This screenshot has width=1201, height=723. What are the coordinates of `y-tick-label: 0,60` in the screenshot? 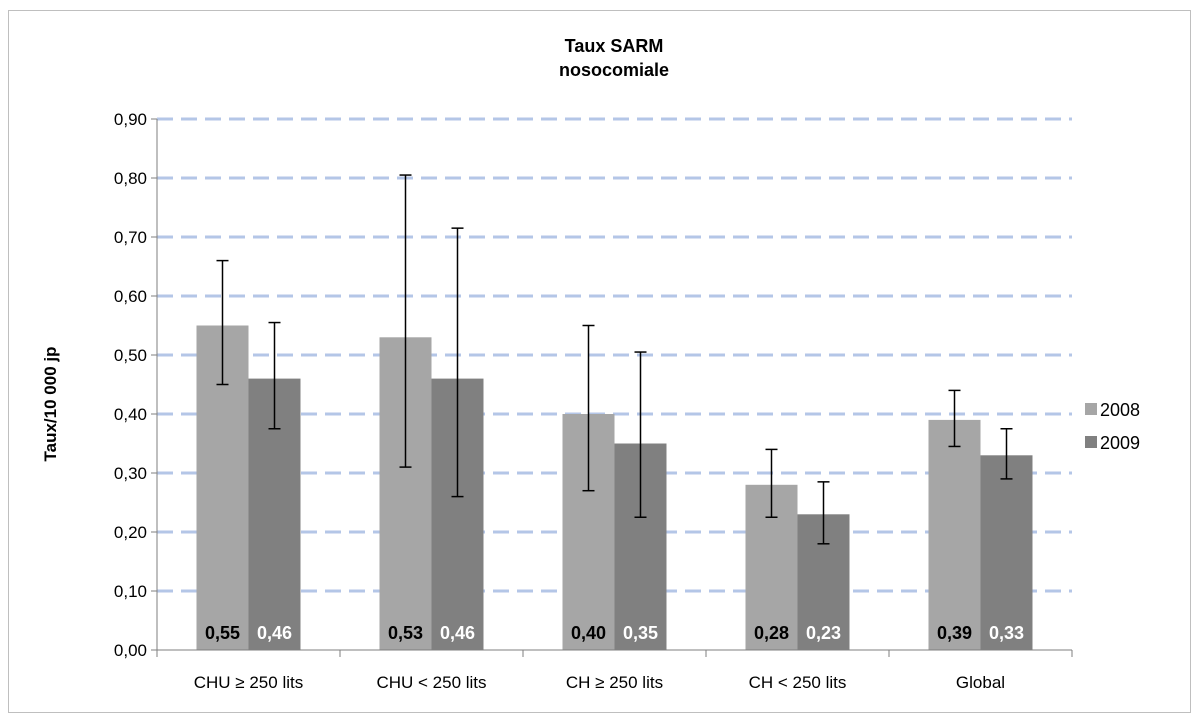 It's located at (130, 296).